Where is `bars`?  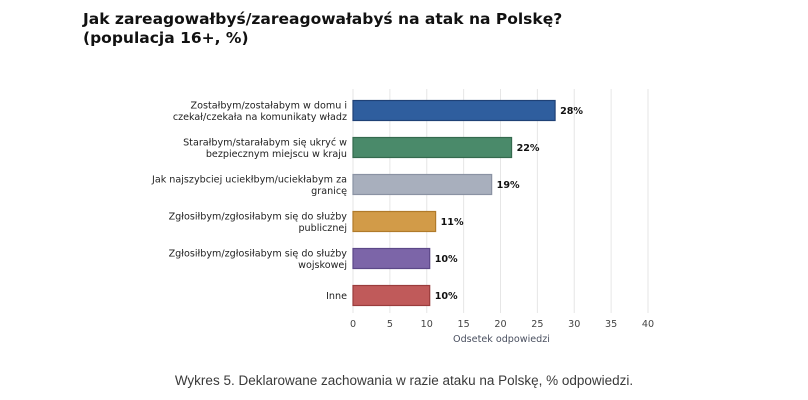 bars is located at coordinates (454, 203).